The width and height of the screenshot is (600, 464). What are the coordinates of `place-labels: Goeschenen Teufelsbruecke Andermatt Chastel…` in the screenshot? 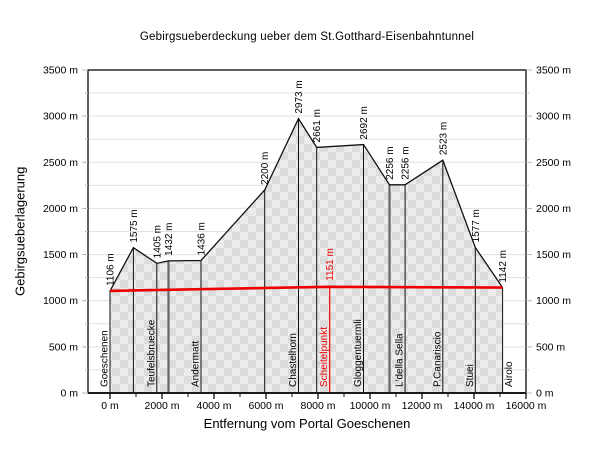 It's located at (308, 353).